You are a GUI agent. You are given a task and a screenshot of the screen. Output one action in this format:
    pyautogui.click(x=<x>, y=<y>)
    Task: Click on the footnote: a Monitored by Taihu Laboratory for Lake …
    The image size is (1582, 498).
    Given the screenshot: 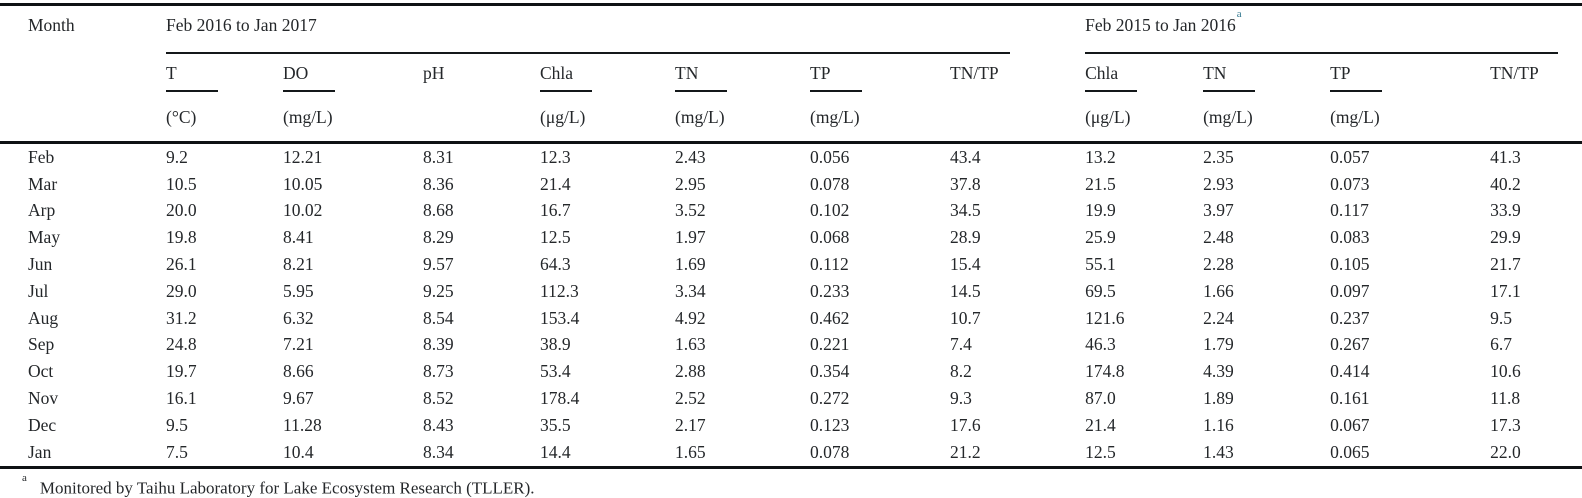 What is the action you would take?
    pyautogui.click(x=791, y=485)
    